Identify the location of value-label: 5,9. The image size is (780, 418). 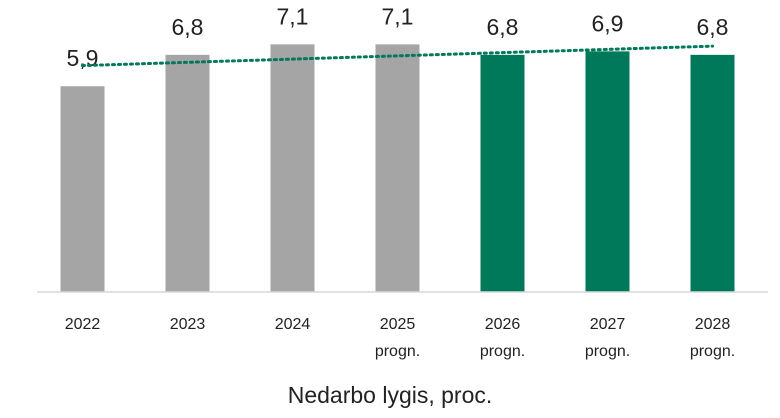
(83, 58).